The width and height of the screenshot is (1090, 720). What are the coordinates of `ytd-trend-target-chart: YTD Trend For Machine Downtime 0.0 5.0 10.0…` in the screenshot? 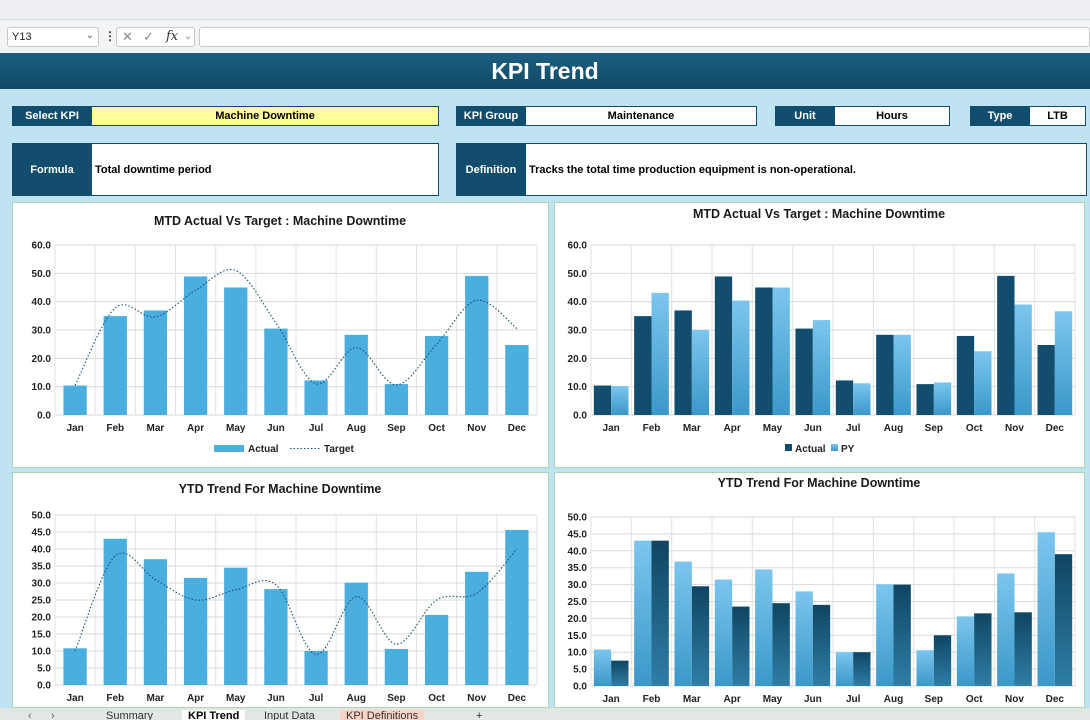 It's located at (285, 593).